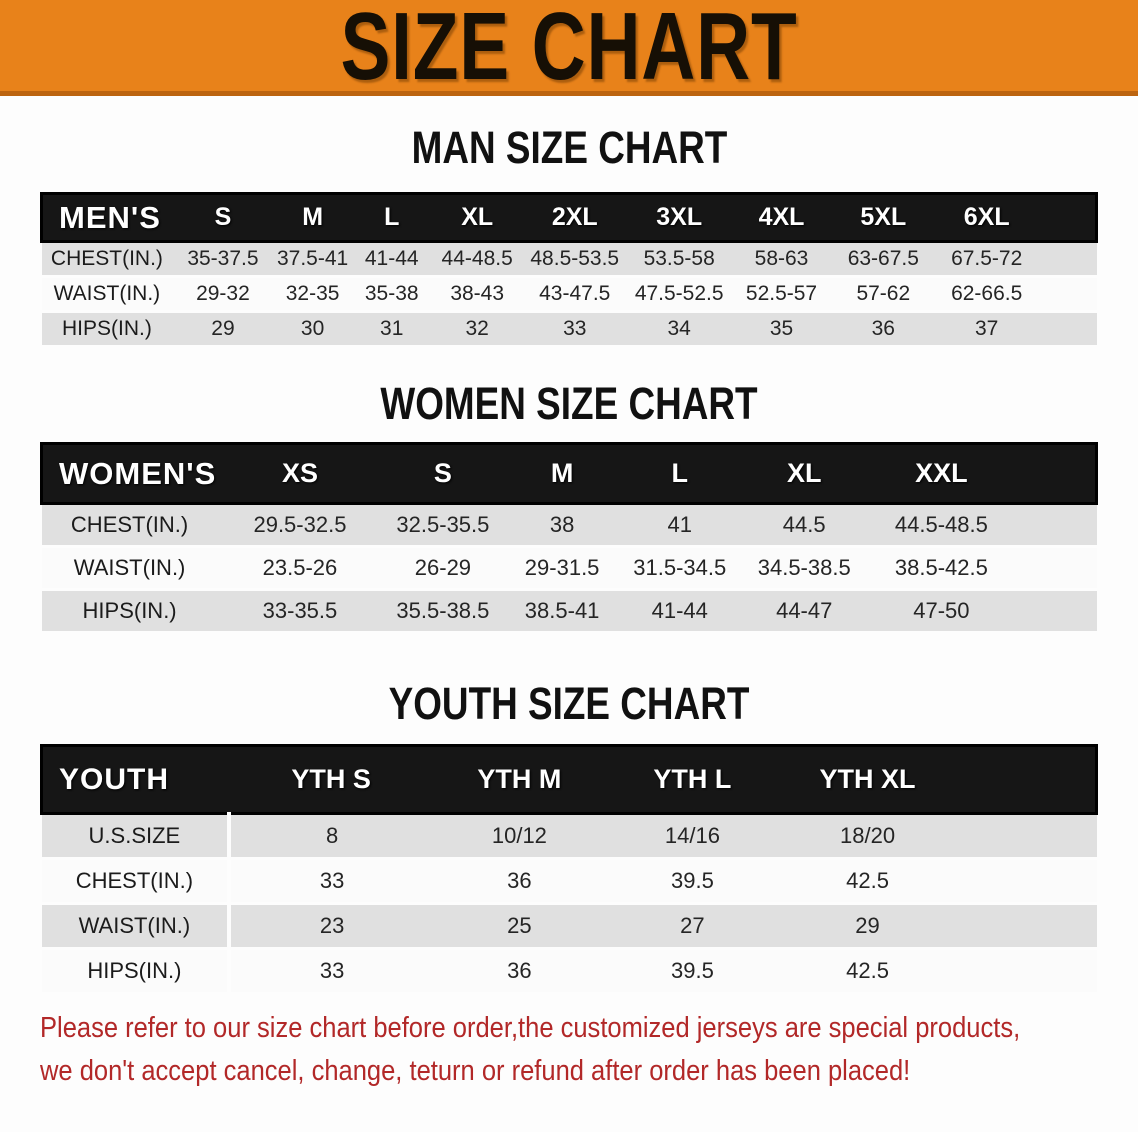 Image resolution: width=1138 pixels, height=1132 pixels. I want to click on men-header-row: MEN'S S M L XL 2XL 3XL 4XL 5XL 6XL, so click(569, 217).